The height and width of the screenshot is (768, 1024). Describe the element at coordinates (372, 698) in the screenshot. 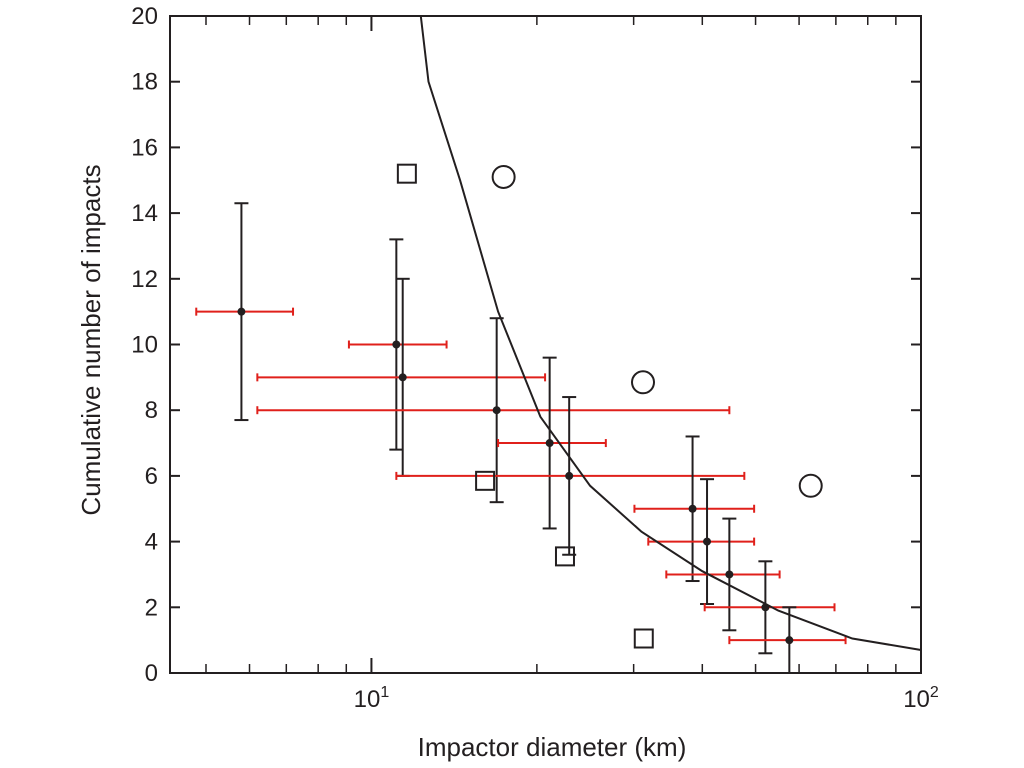

I see `x-tick-label: 10¹` at that location.